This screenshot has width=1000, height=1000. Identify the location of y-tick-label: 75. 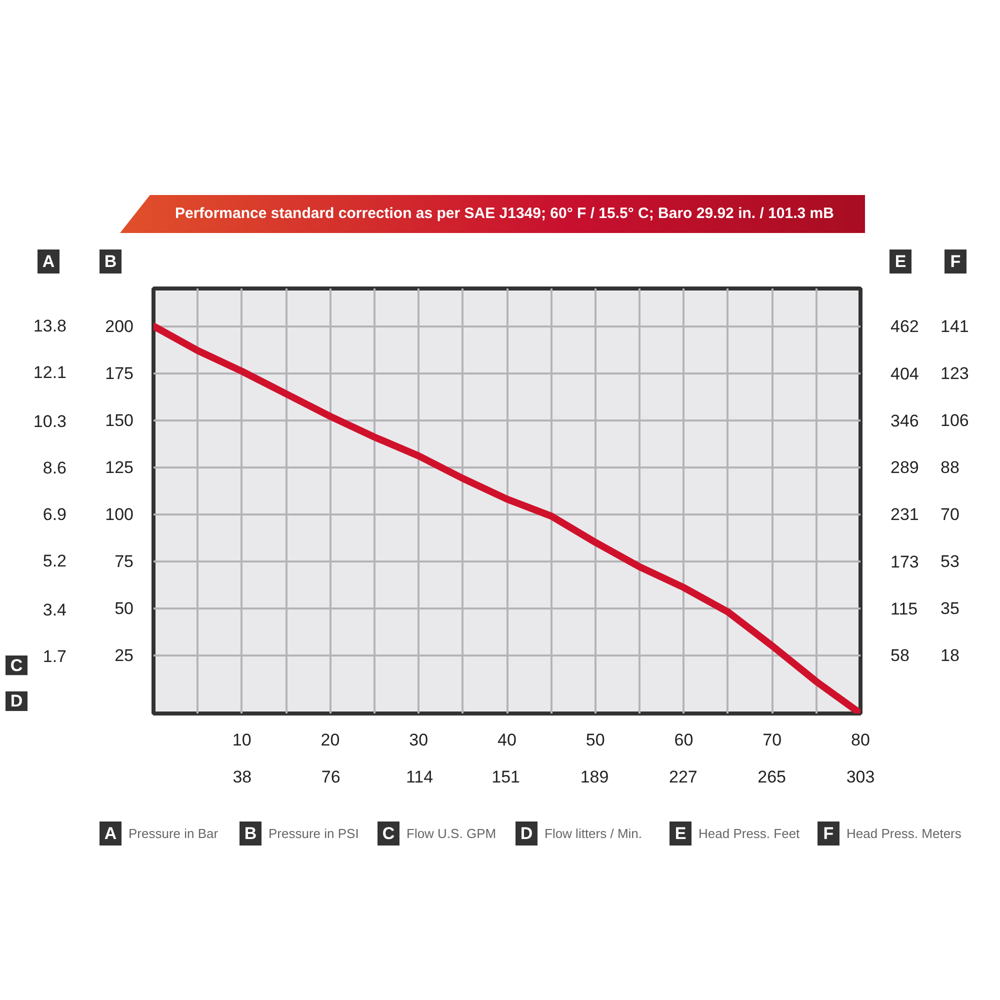
(124, 562).